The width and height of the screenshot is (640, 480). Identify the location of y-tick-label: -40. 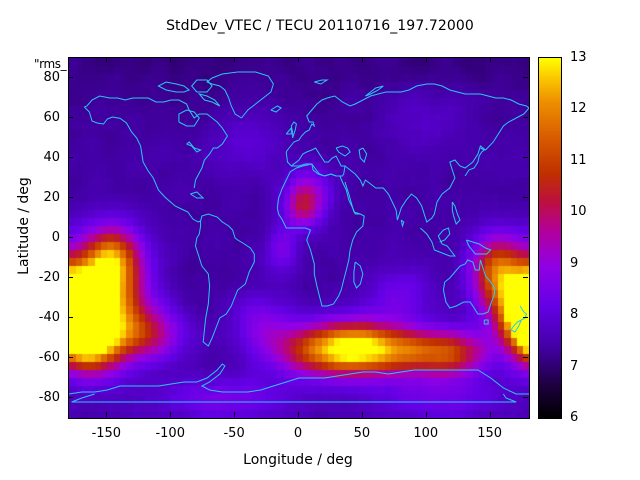
(49, 317).